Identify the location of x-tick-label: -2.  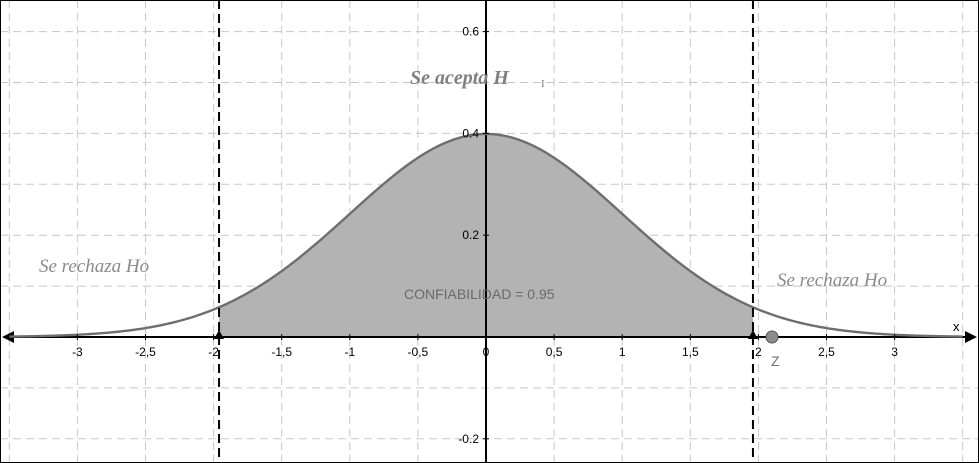
(213, 352).